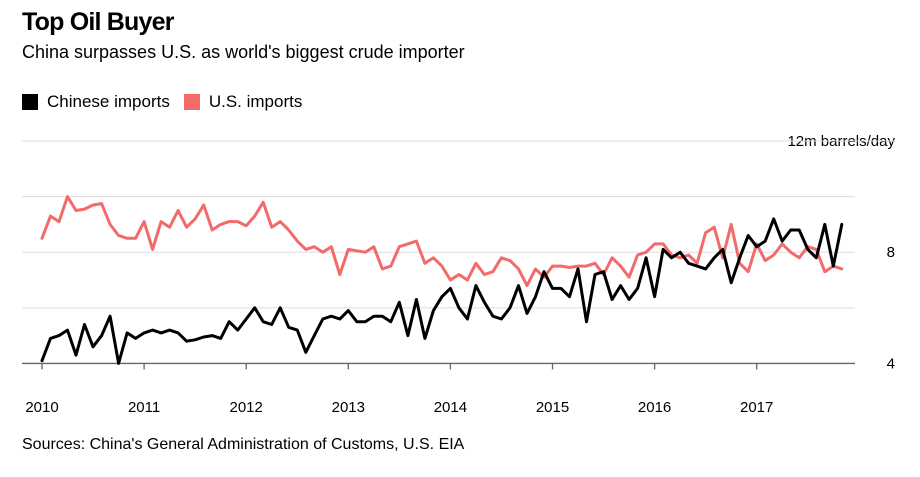 This screenshot has height=477, width=920. What do you see at coordinates (41, 407) in the screenshot?
I see `x-tick-label: 2010` at bounding box center [41, 407].